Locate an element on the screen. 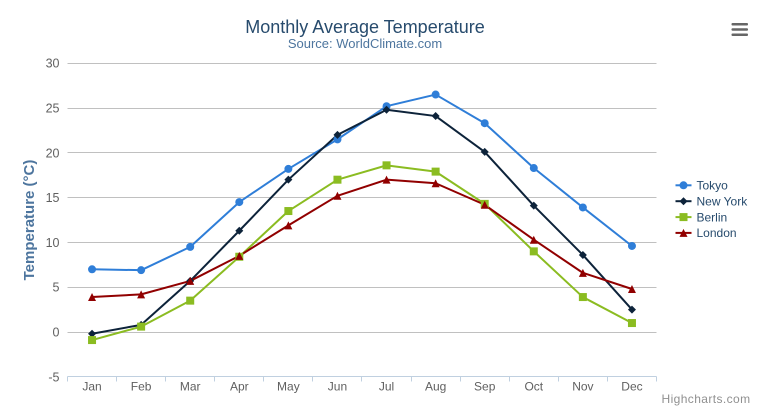  svg-text: London is located at coordinates (717, 233).